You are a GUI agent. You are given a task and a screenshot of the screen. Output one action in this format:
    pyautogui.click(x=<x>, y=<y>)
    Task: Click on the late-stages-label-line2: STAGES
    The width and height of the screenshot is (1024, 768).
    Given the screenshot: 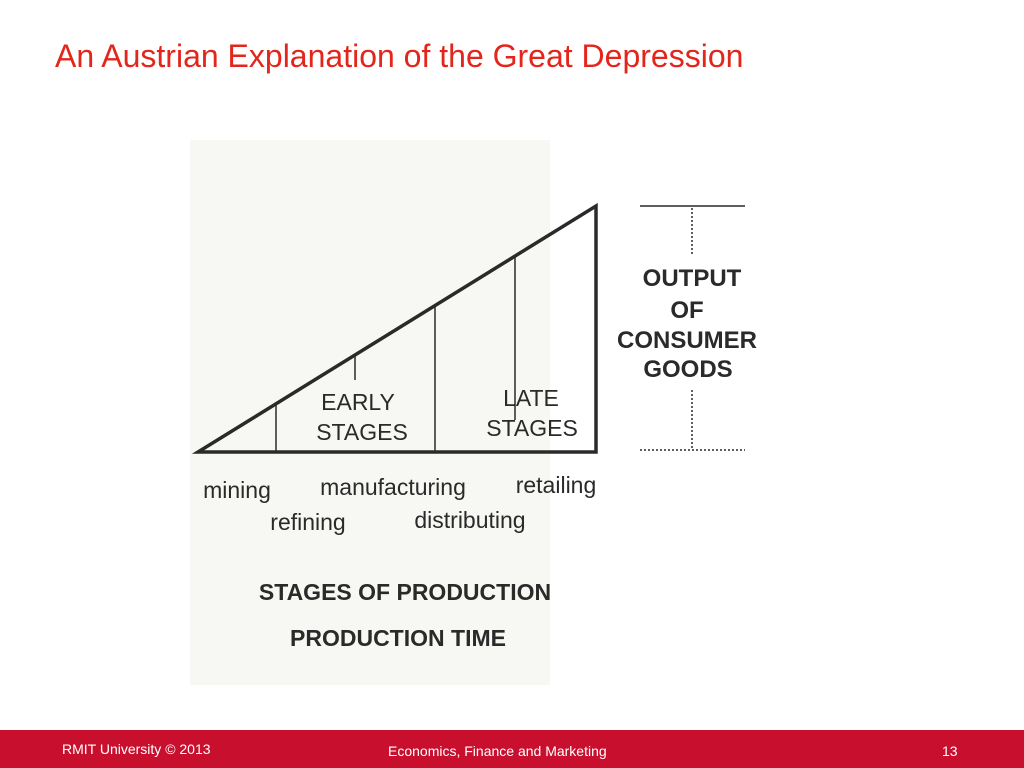 What is the action you would take?
    pyautogui.click(x=532, y=428)
    